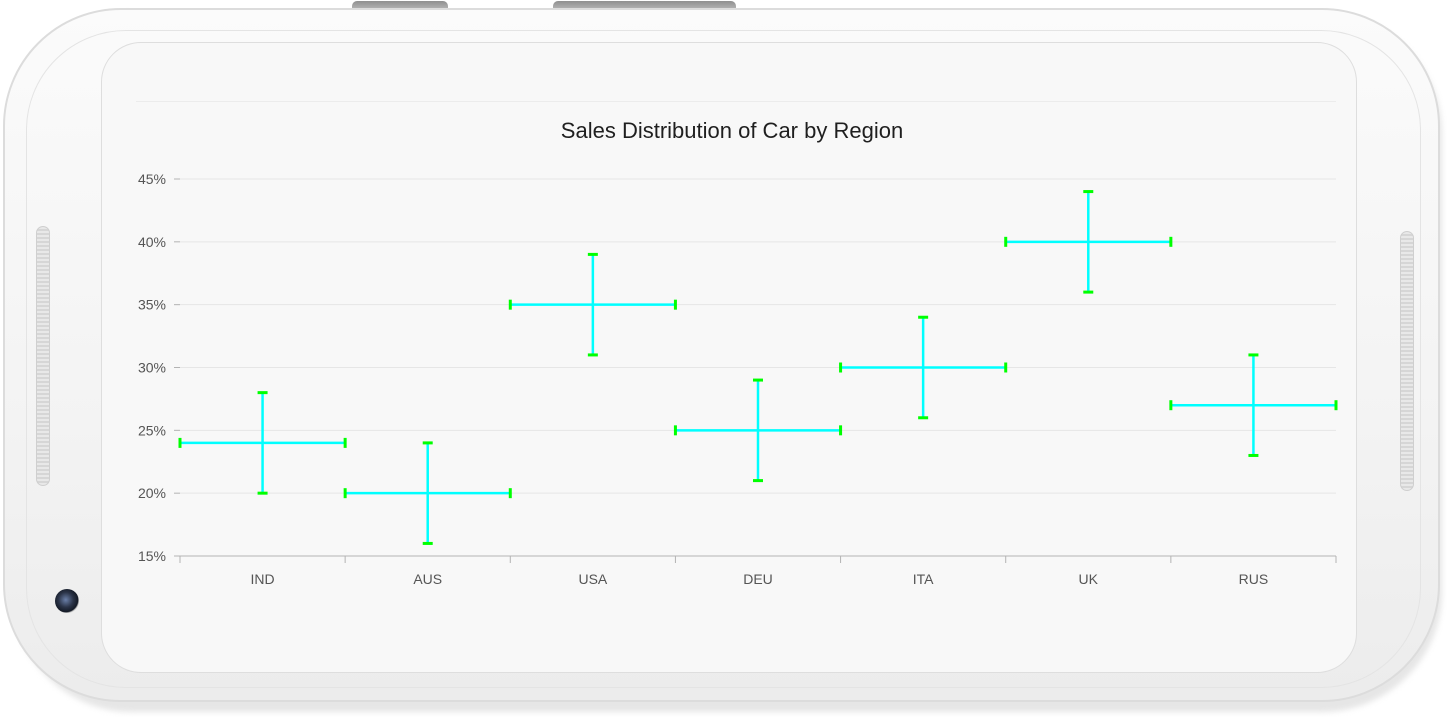  I want to click on speaker-grille-right, so click(1407, 361).